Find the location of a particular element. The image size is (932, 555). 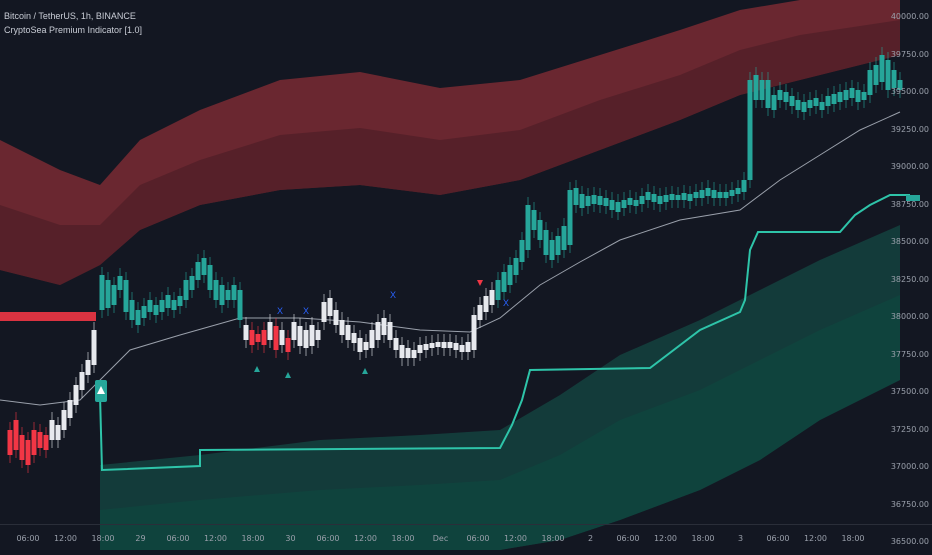

price-tick-label: 37750.00 is located at coordinates (909, 354).